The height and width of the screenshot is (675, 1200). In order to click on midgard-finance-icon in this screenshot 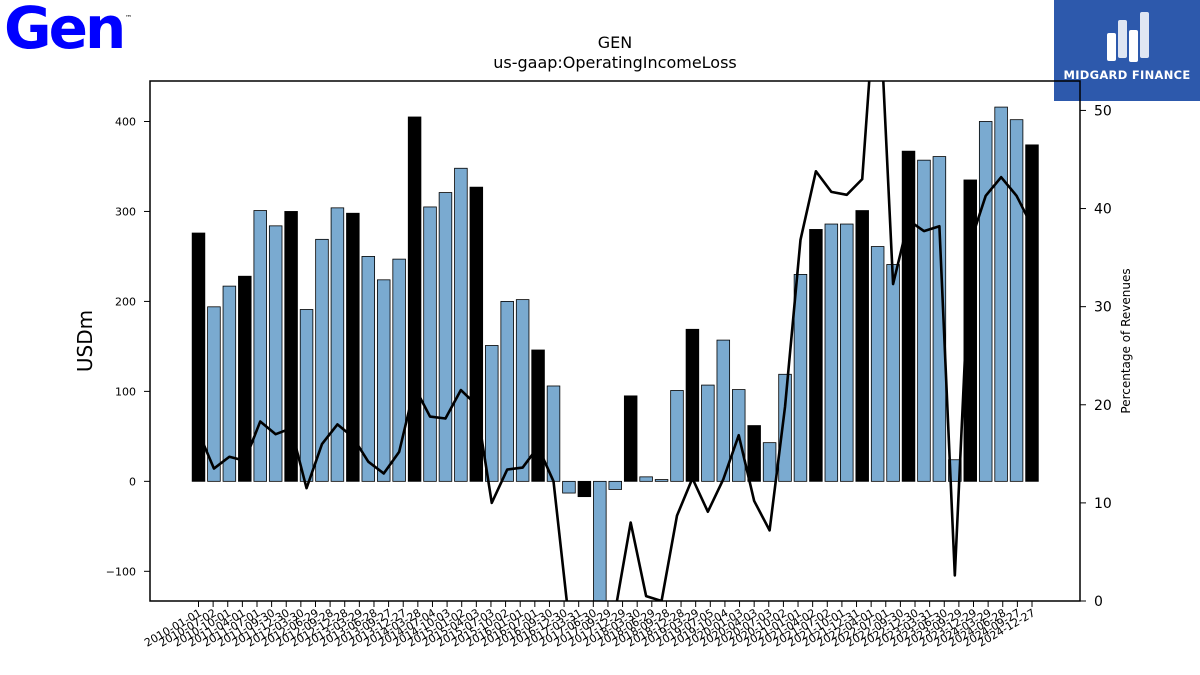, I will do `click(1127, 50)`.